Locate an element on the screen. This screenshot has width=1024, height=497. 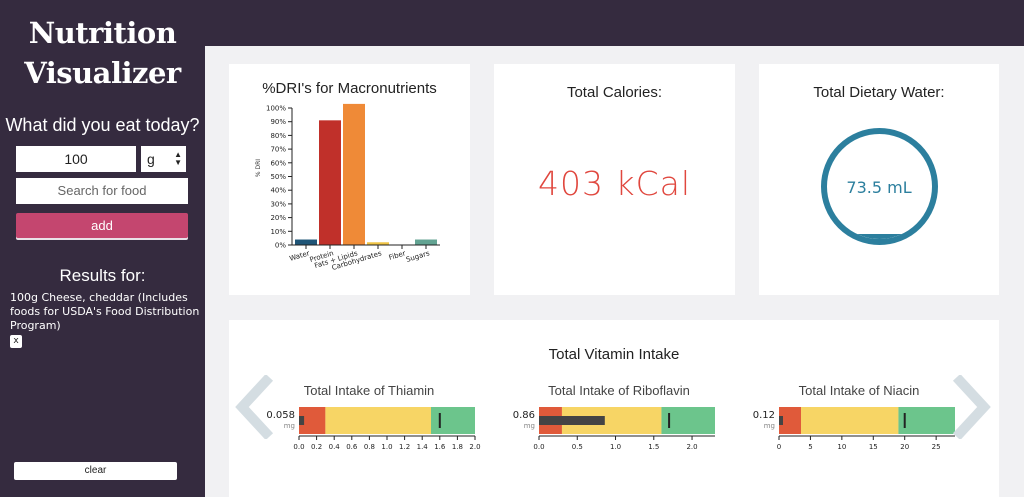
vitamin-card-title: Total Vitamin Intake is located at coordinates (614, 354).